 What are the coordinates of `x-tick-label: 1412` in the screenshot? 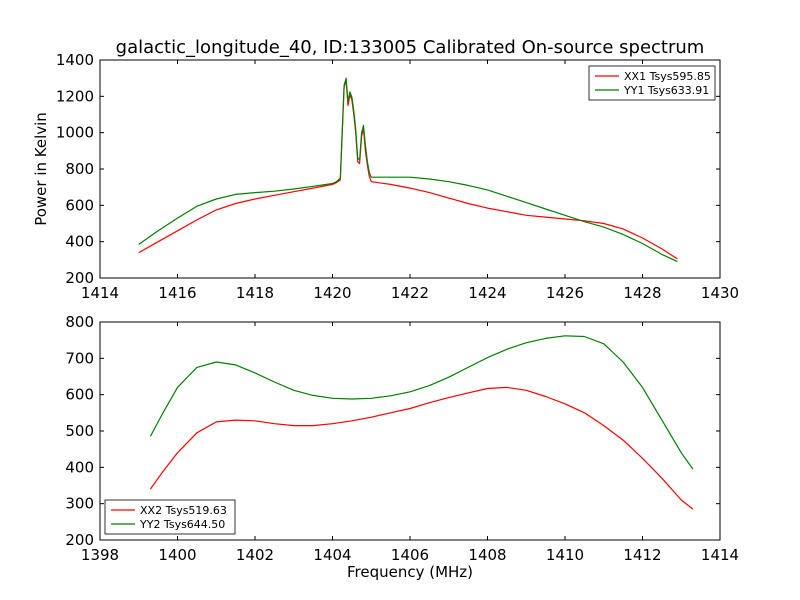 It's located at (642, 555).